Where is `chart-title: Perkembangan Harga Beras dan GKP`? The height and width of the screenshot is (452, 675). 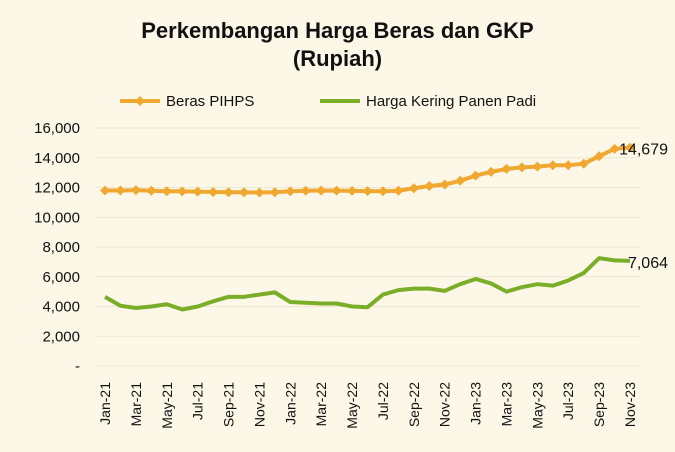
chart-title: Perkembangan Harga Beras dan GKP is located at coordinates (337, 30).